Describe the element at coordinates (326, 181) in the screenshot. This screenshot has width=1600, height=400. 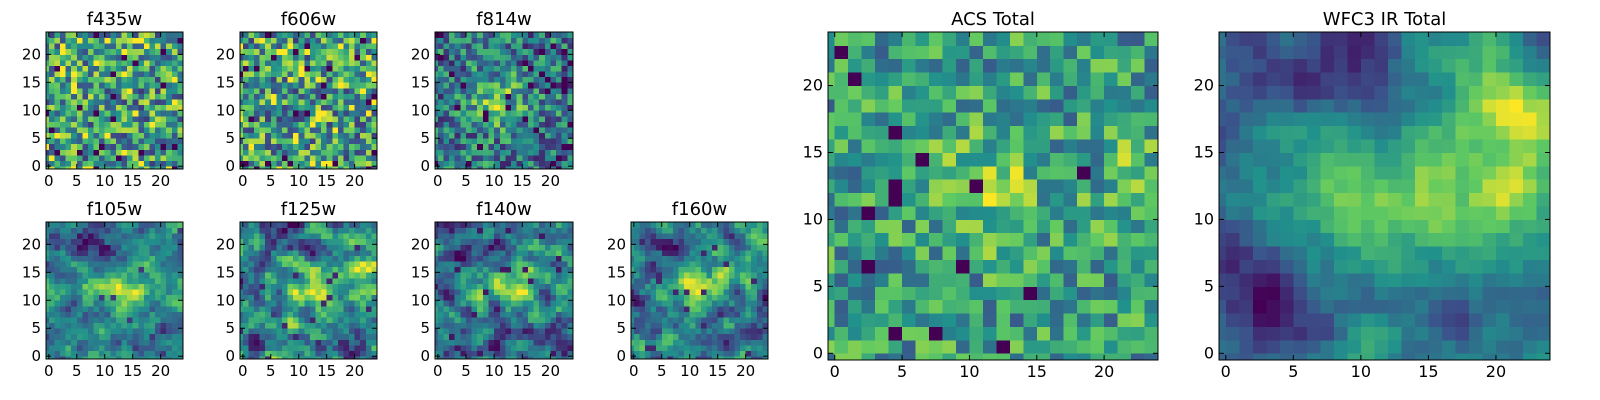
I see `x-tick-label: 15` at that location.